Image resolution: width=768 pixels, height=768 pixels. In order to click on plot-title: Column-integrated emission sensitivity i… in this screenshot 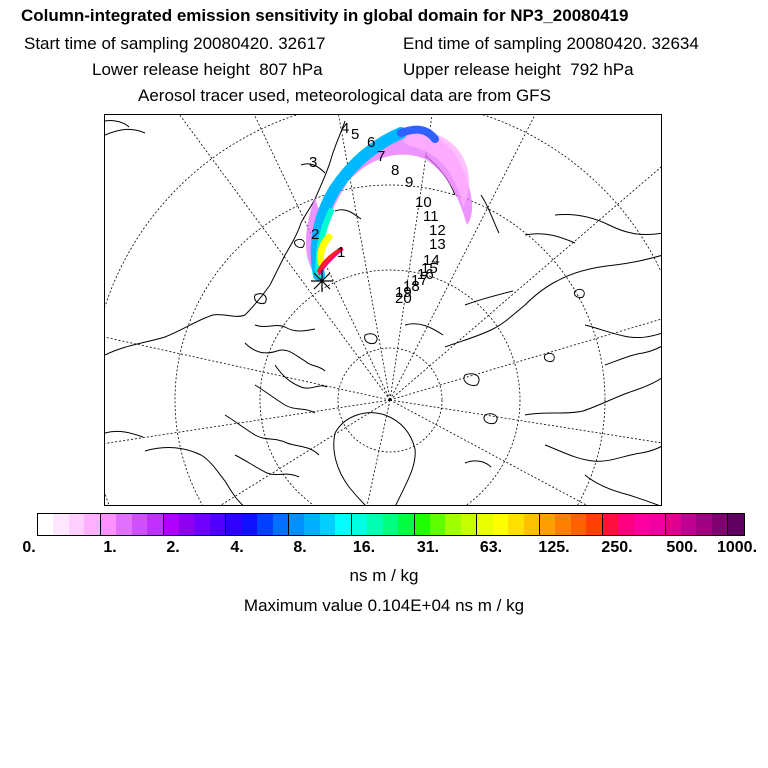, I will do `click(325, 15)`.